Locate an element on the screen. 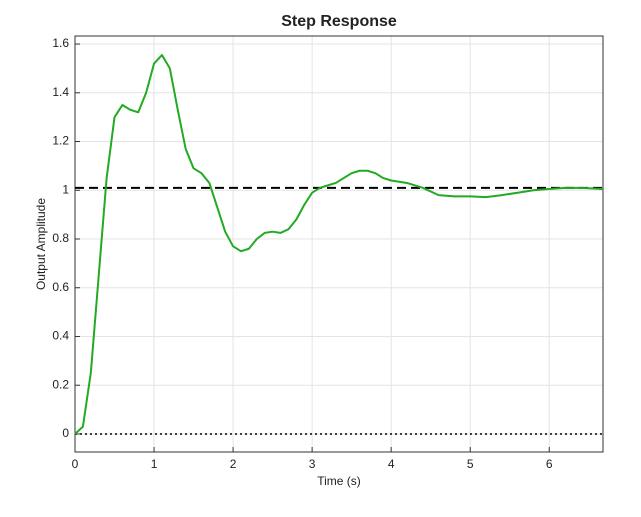 The height and width of the screenshot is (517, 641). y-tick-label: 1 is located at coordinates (65, 189).